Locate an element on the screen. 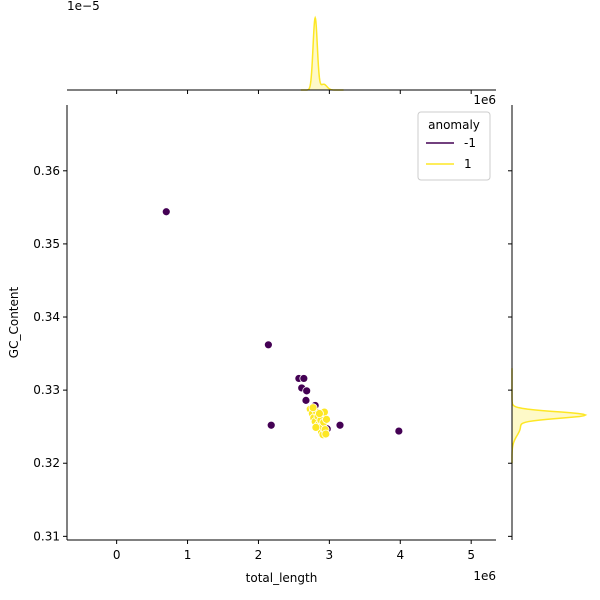 Image resolution: width=600 pixels, height=600 pixels. right-kde-fill is located at coordinates (548, 415).